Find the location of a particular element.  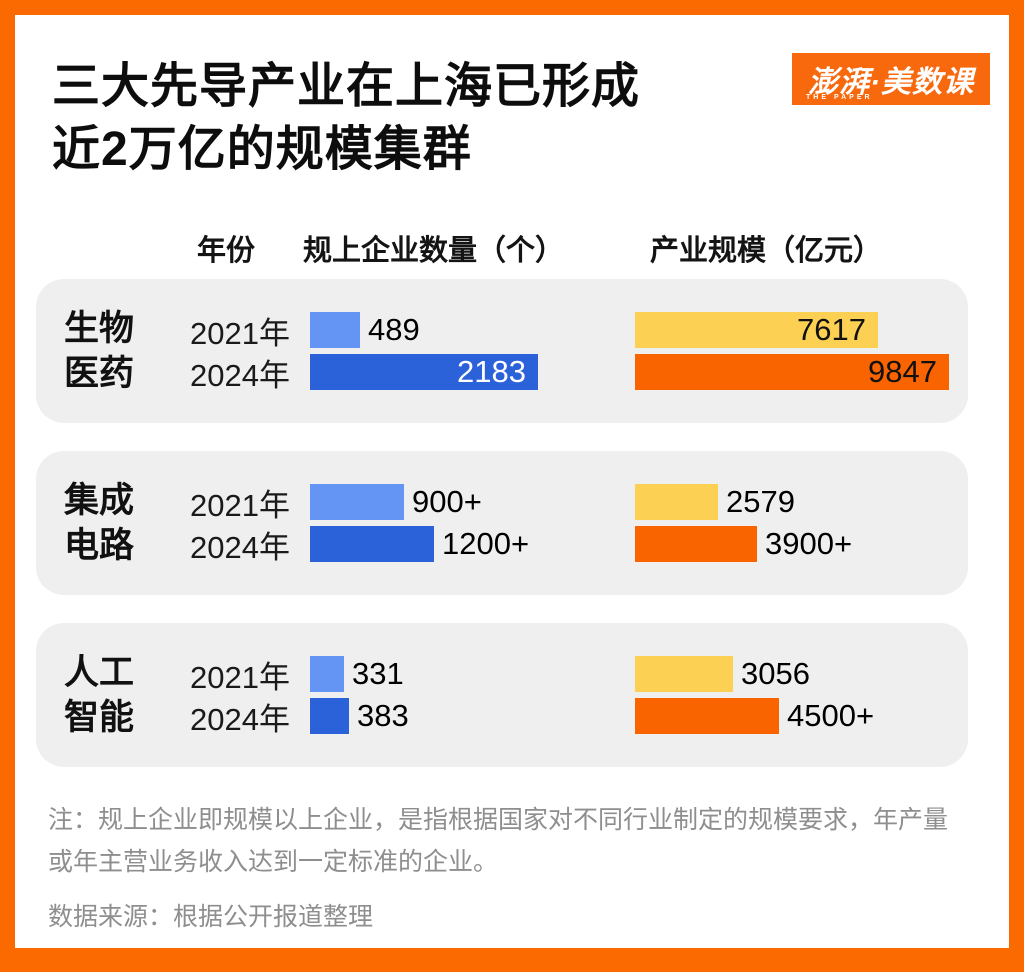

bar-rows: 2021年 331 3056 2024年 is located at coordinates (563, 696).